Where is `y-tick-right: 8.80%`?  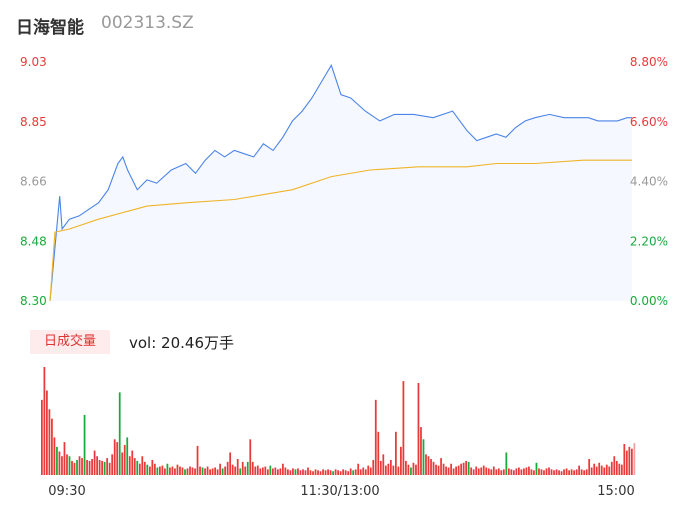 y-tick-right: 8.80% is located at coordinates (649, 62).